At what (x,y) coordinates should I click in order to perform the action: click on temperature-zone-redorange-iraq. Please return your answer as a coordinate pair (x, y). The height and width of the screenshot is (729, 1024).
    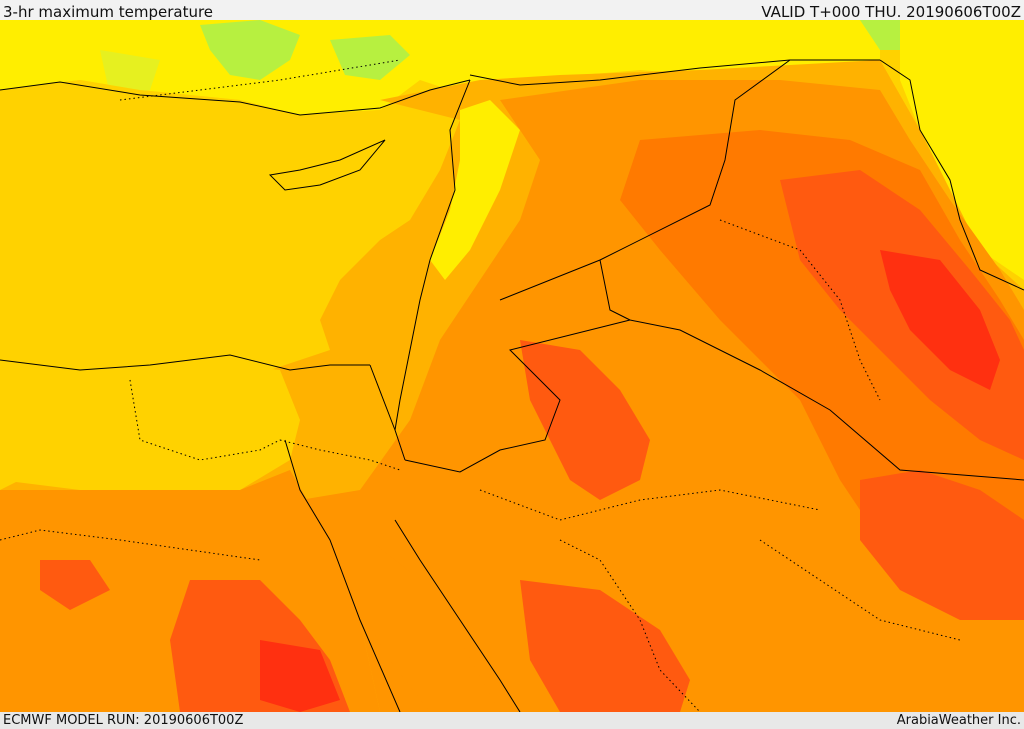
    Looking at the image, I should click on (902, 315).